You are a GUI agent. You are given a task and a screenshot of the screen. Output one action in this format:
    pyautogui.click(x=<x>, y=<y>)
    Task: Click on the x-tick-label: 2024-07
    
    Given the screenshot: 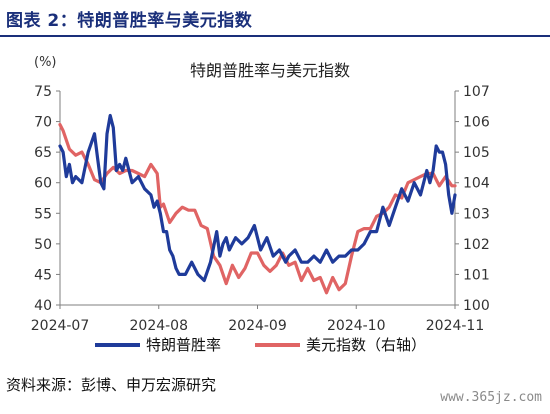 What is the action you would take?
    pyautogui.click(x=60, y=326)
    